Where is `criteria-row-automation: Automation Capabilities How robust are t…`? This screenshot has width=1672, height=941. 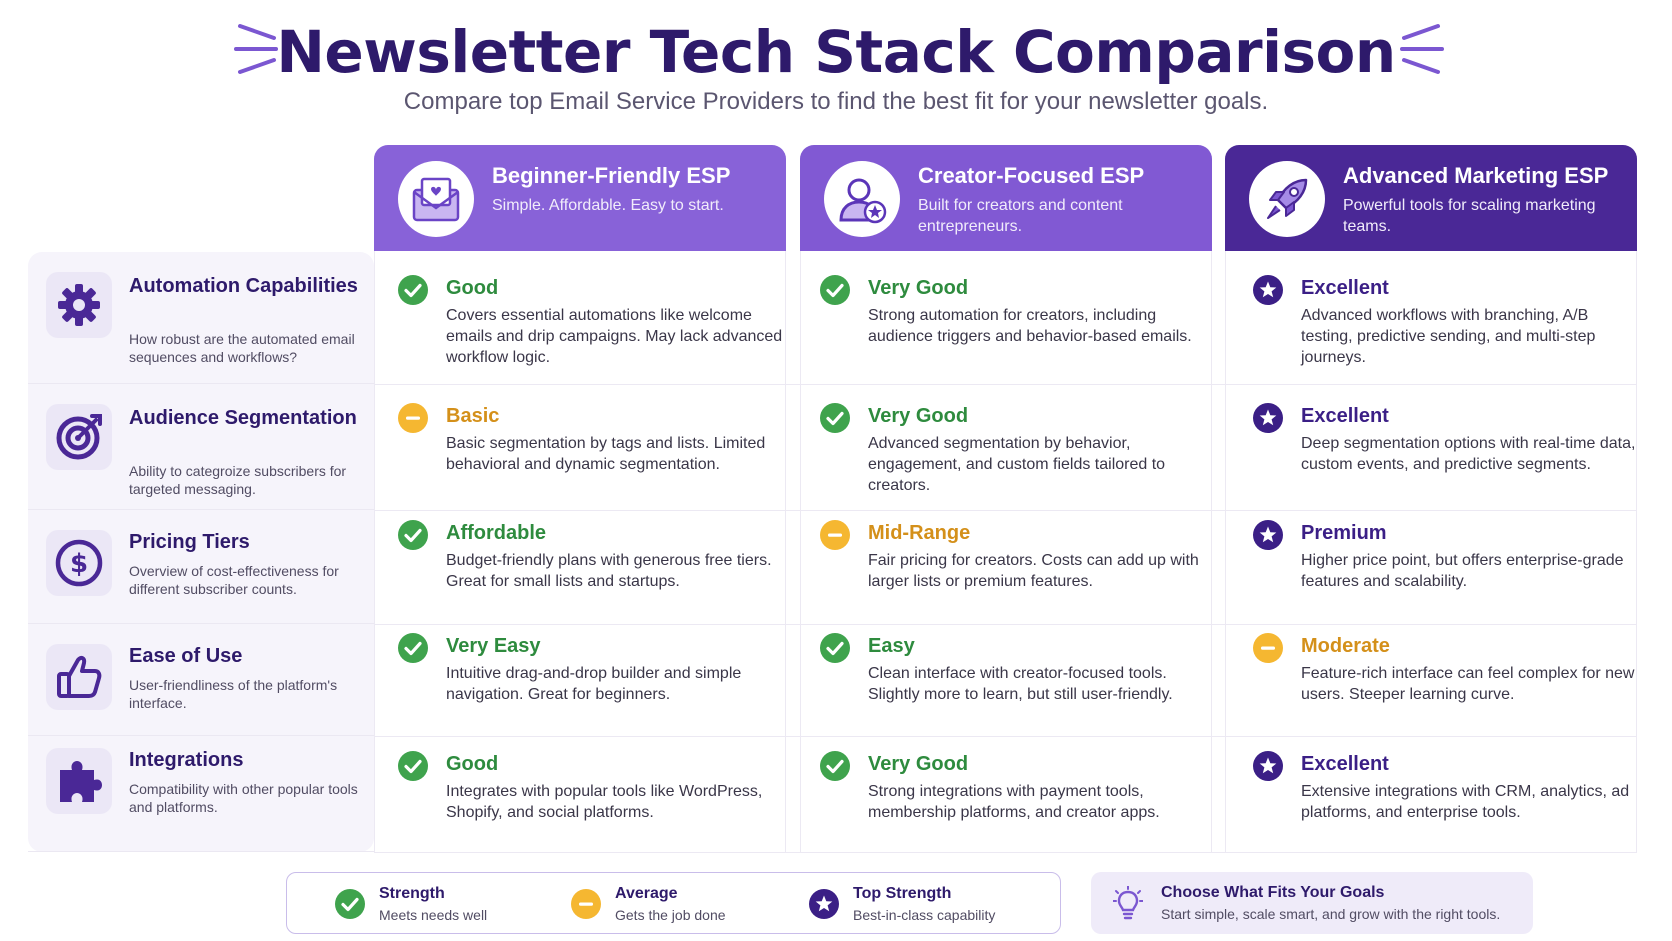
criteria-row-automation: Automation Capabilities How robust are t… is located at coordinates (201, 318).